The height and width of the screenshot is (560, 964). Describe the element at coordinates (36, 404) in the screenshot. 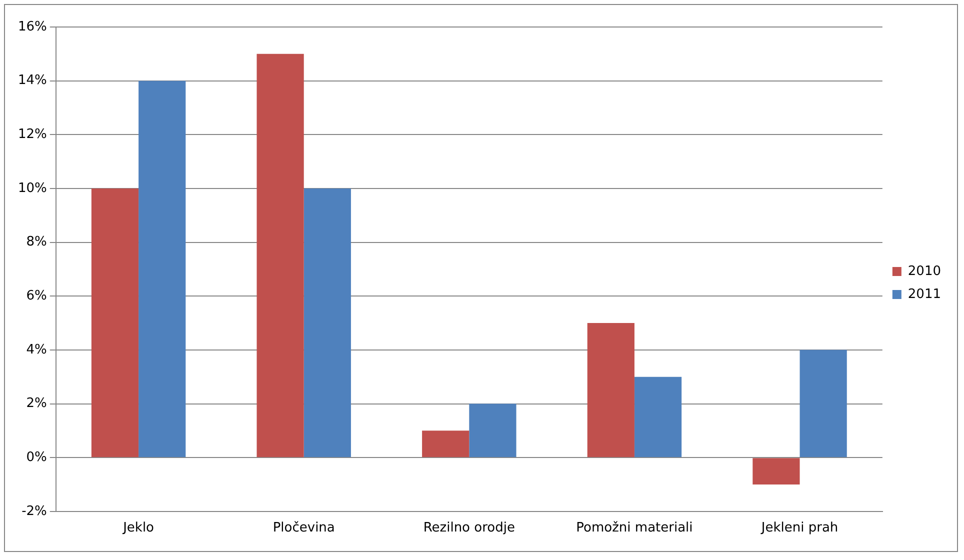

I see `y-tick-label: 2%` at that location.